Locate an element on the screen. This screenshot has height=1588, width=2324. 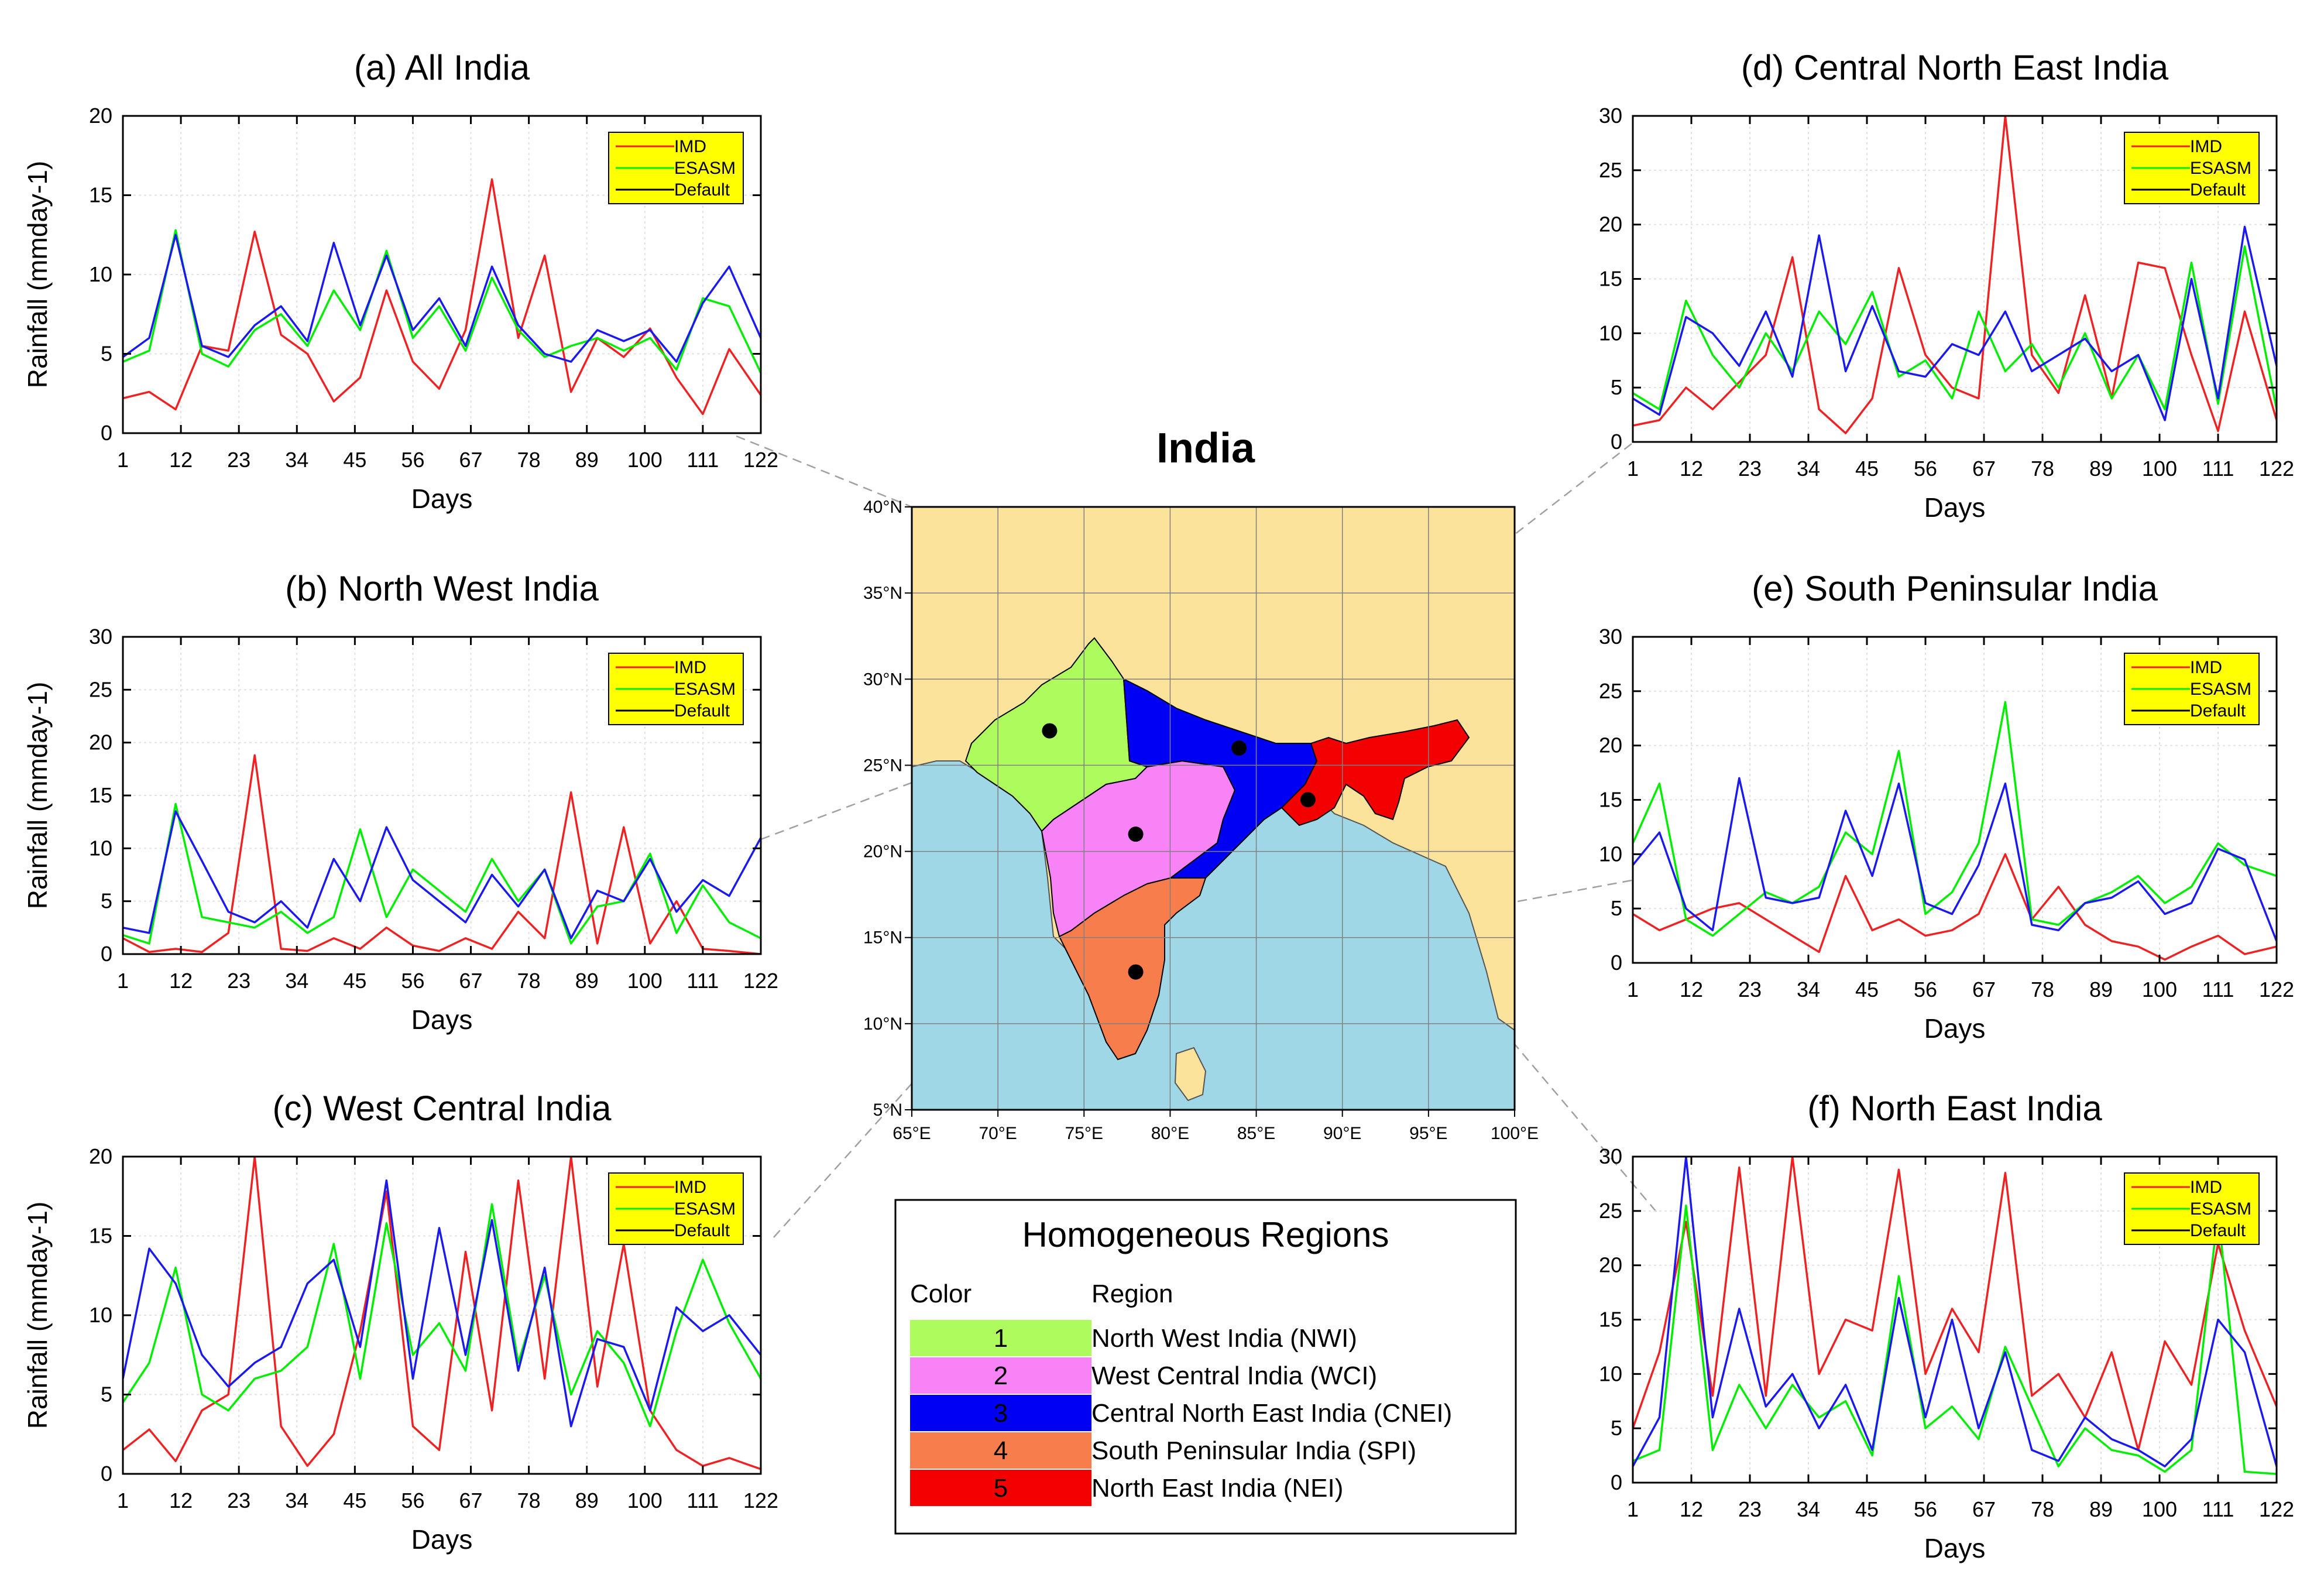
map-graticule is located at coordinates (1213, 808).